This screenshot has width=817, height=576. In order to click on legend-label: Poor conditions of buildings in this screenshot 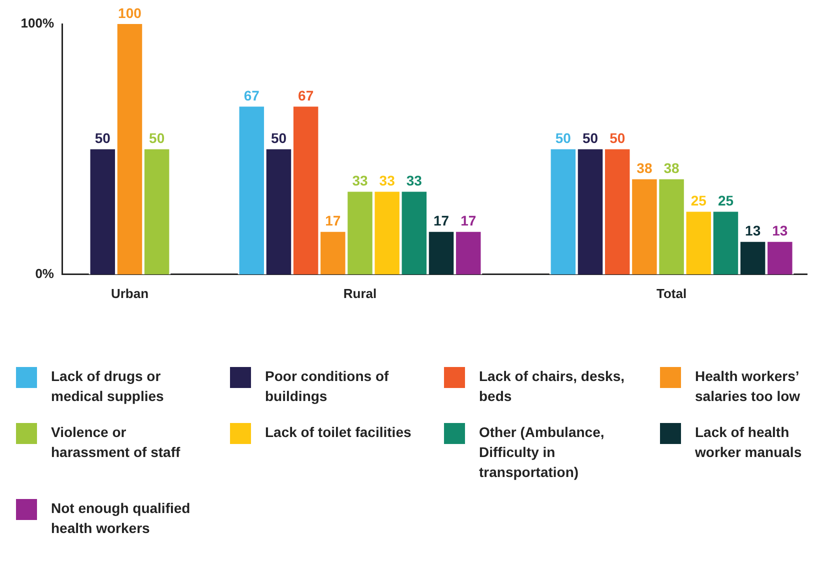, I will do `click(327, 386)`.